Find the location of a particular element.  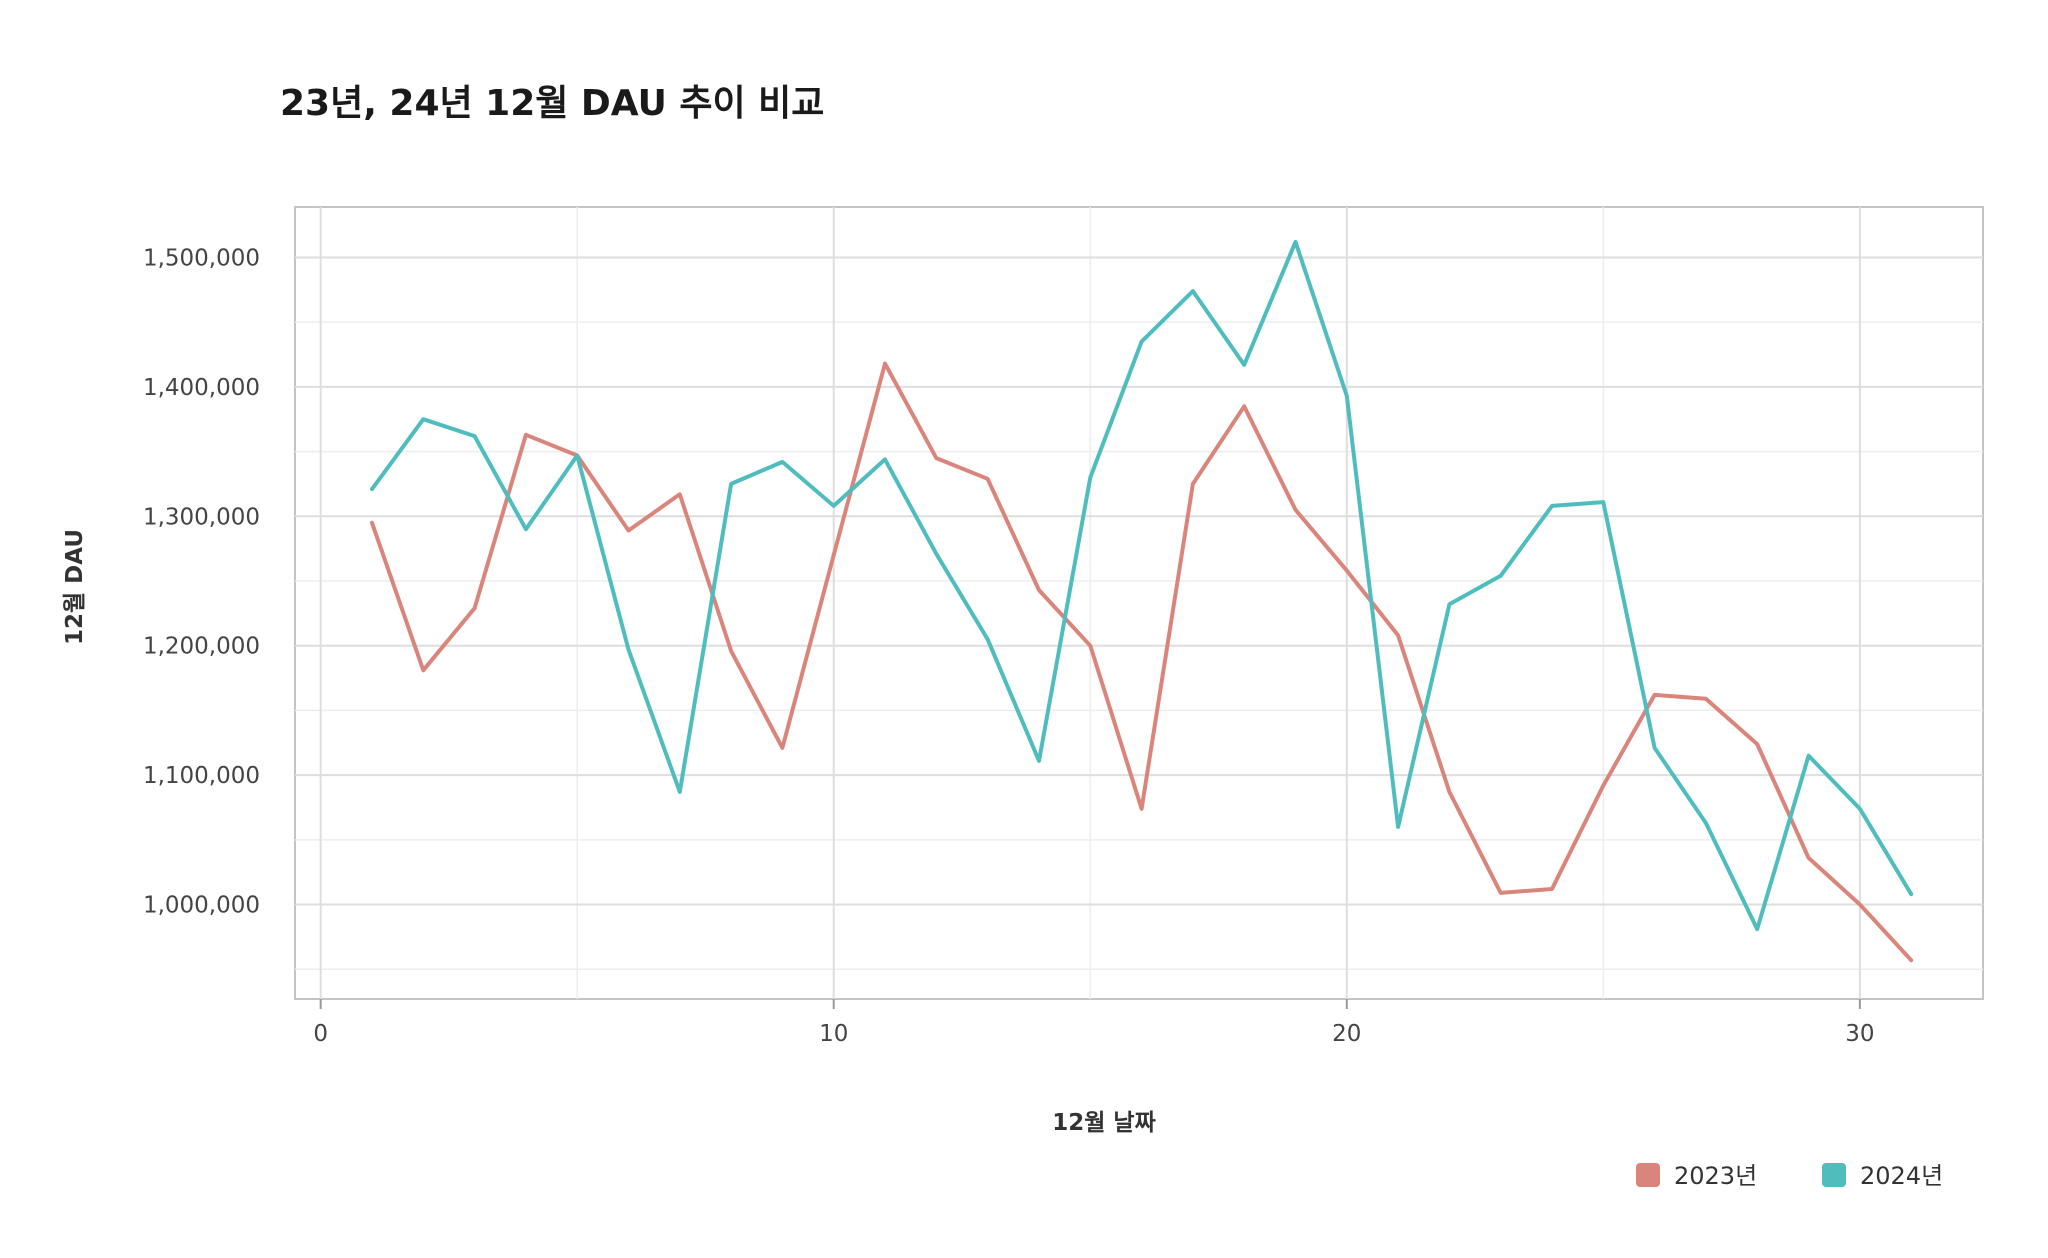

legend-label: 2024년 is located at coordinates (1901, 1176).